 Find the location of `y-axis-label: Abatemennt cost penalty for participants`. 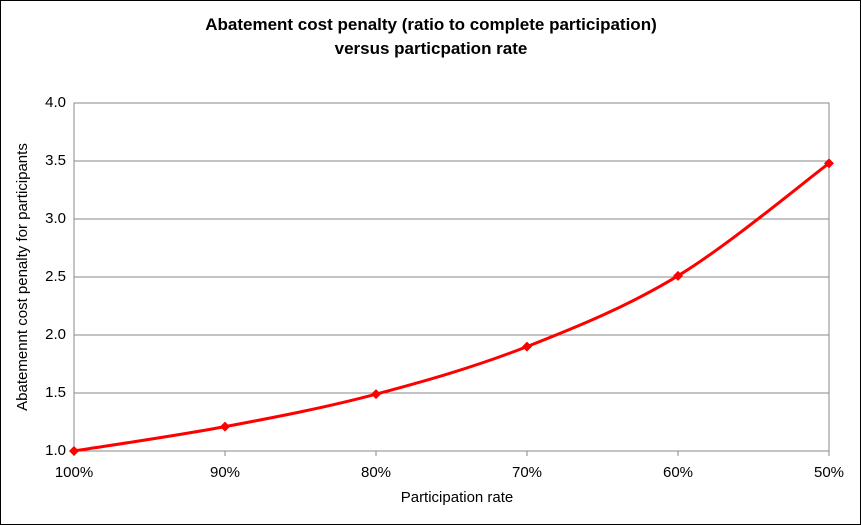

y-axis-label: Abatemennt cost penalty for participants is located at coordinates (22, 277).